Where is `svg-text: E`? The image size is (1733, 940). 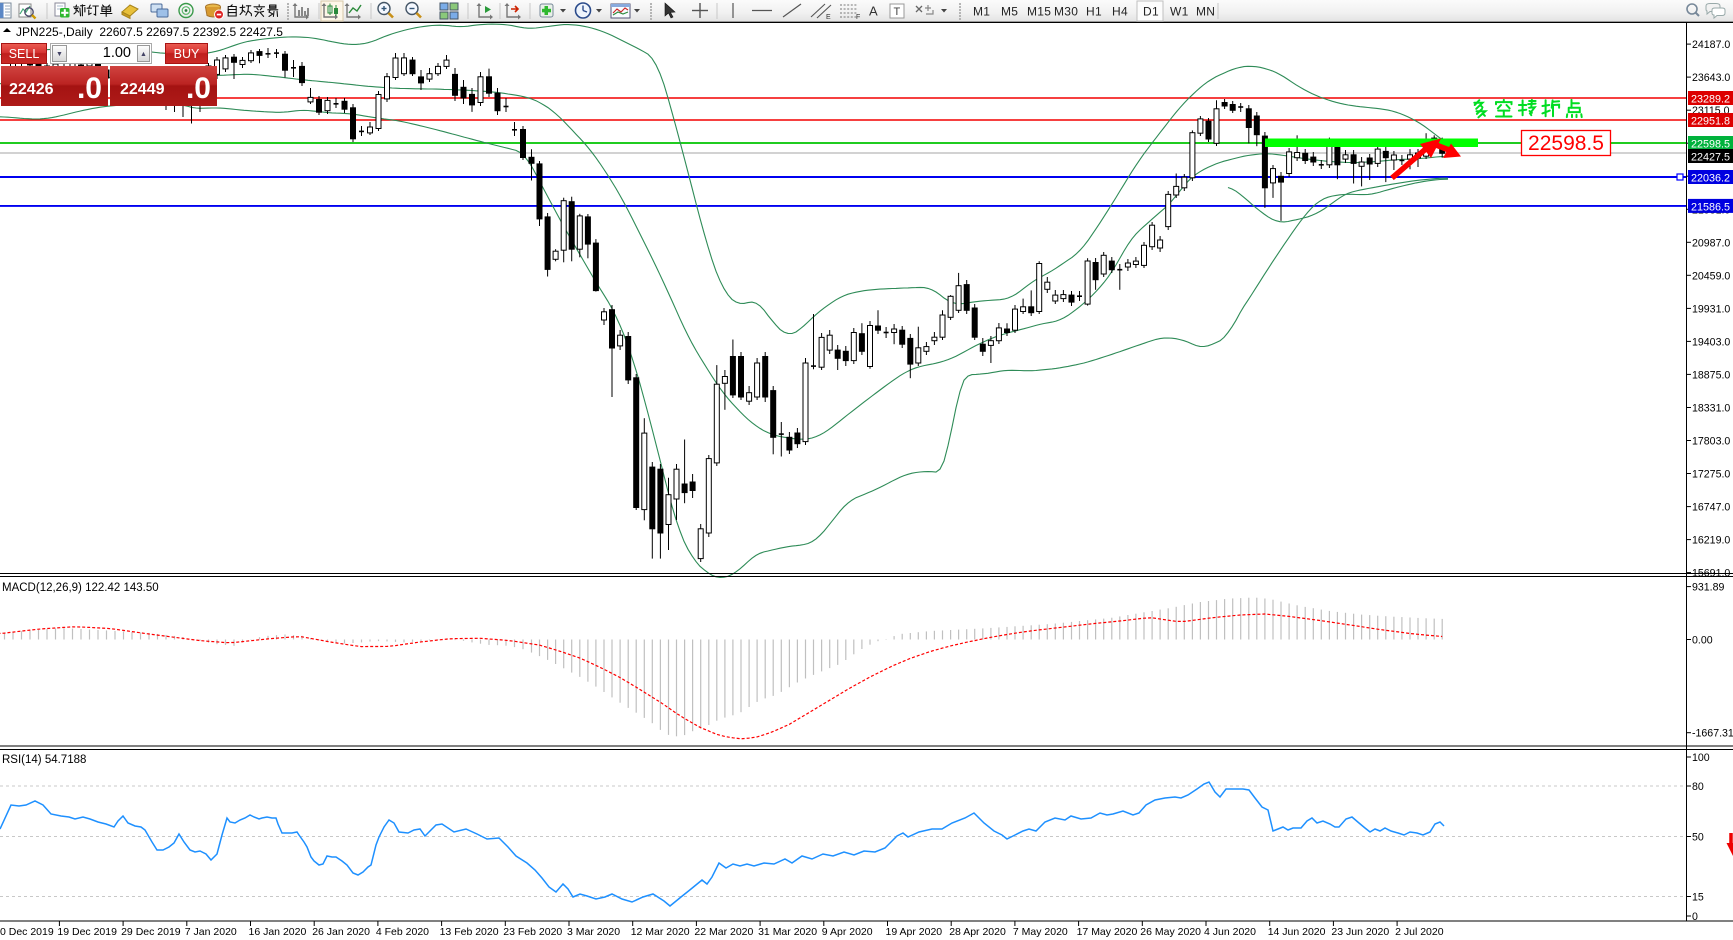 svg-text: E is located at coordinates (828, 17).